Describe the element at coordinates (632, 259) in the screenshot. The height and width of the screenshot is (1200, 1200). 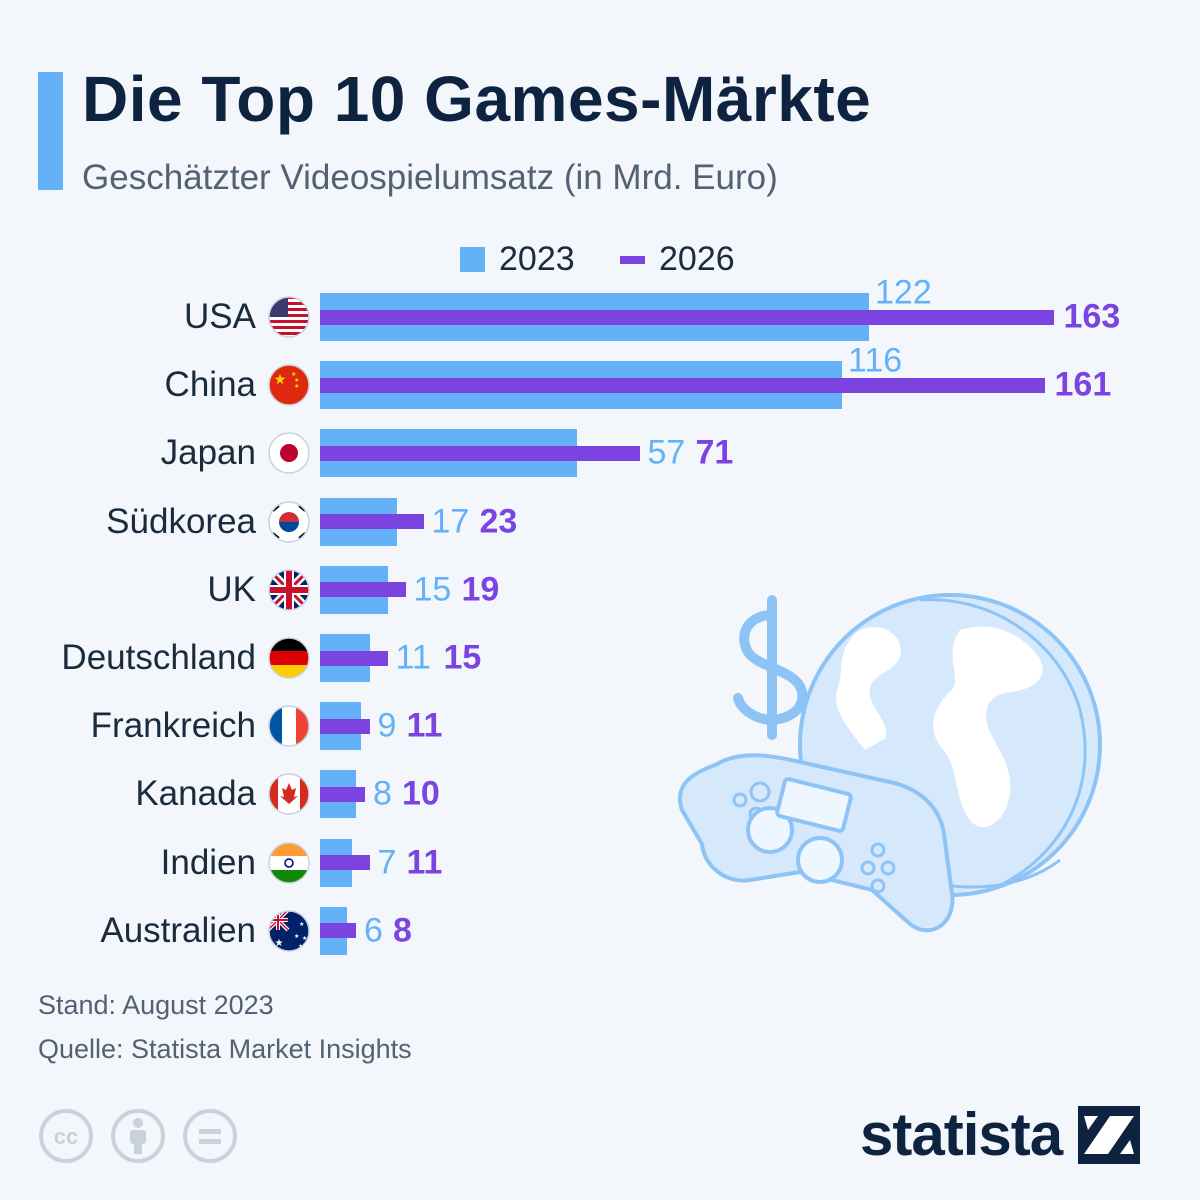
I see `legend-swatch-2026` at that location.